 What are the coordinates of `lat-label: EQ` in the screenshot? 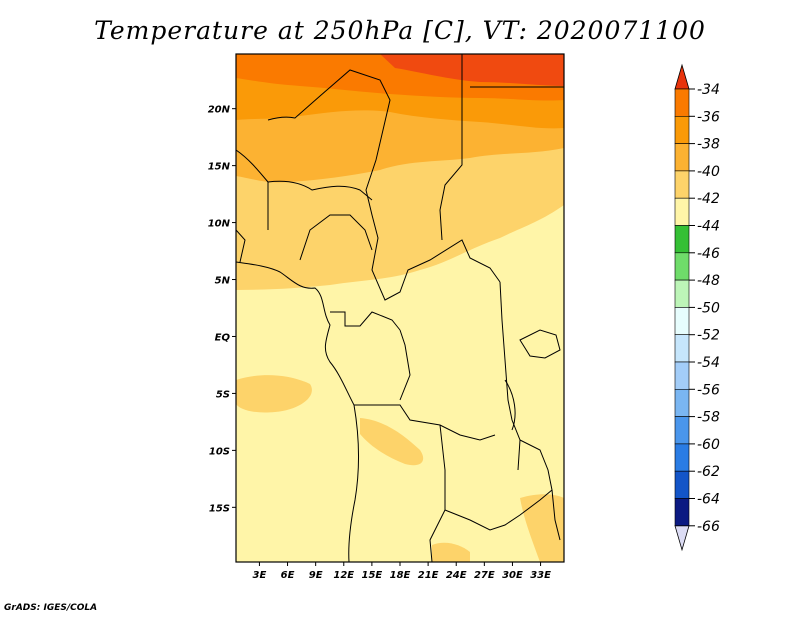 It's located at (223, 337).